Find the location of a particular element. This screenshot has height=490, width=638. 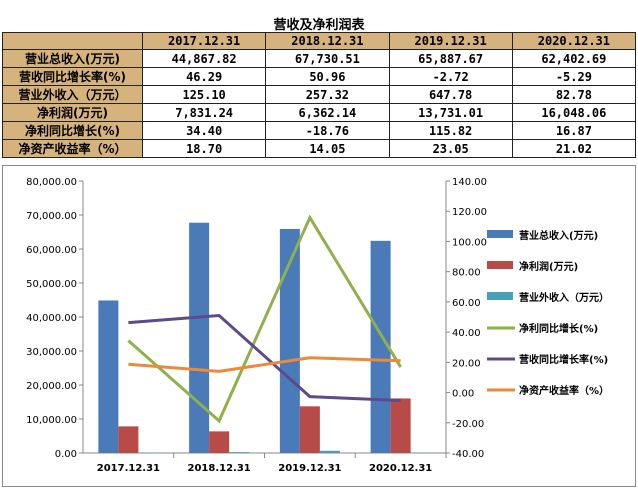

header-cell: 2019.12.31 is located at coordinates (450, 41).